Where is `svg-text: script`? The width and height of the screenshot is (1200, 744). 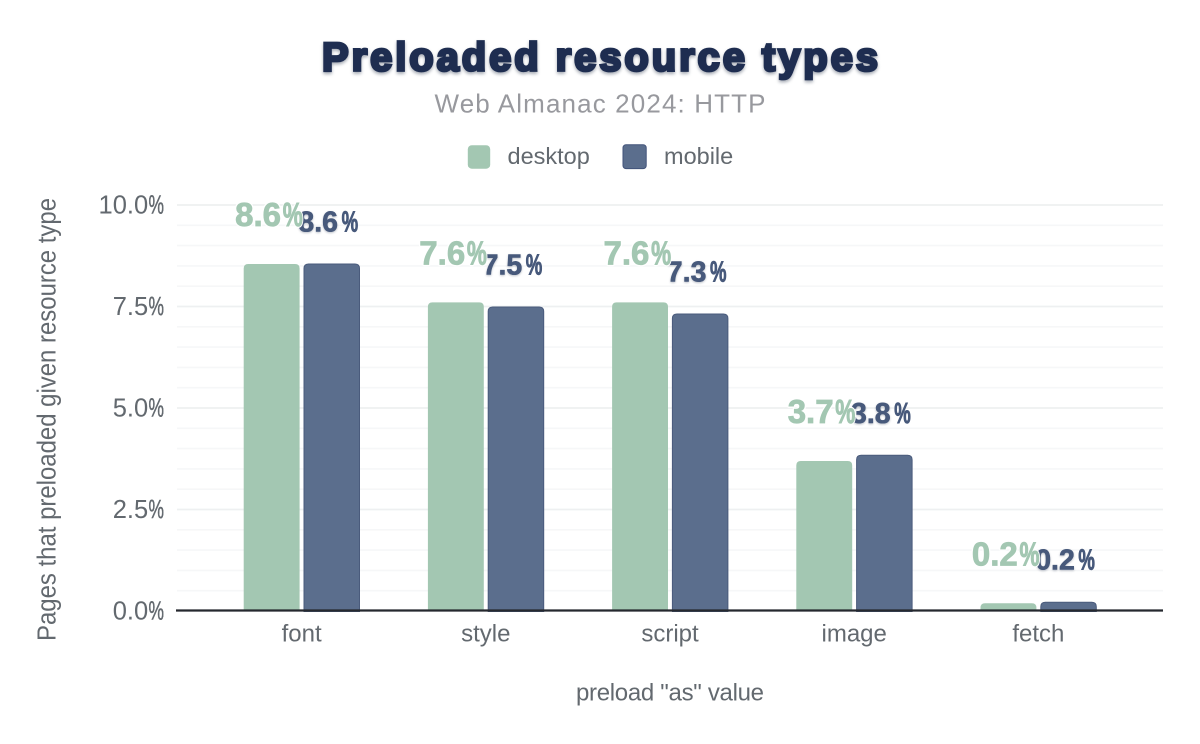 svg-text: script is located at coordinates (670, 633).